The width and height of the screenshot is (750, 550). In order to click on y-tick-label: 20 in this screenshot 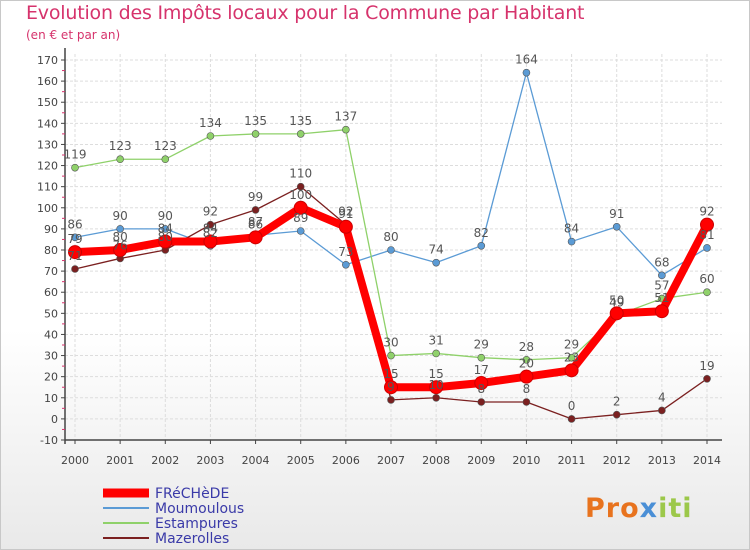, I will do `click(51, 377)`.